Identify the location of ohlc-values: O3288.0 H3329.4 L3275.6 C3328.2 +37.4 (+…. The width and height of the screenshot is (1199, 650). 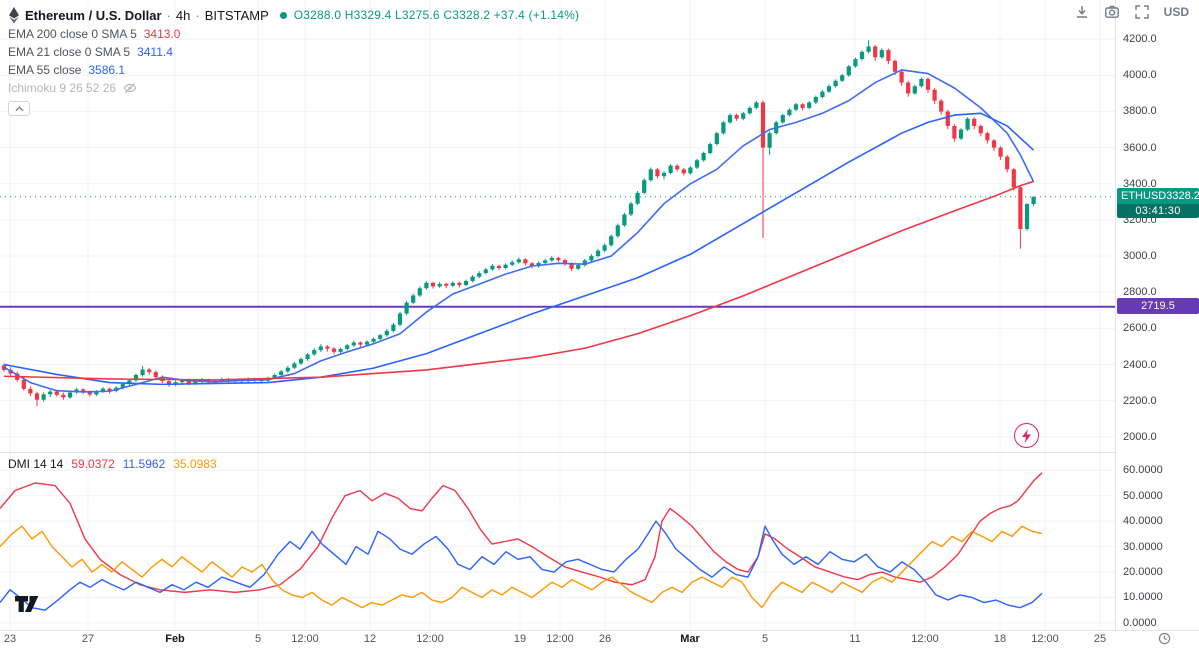
(436, 15).